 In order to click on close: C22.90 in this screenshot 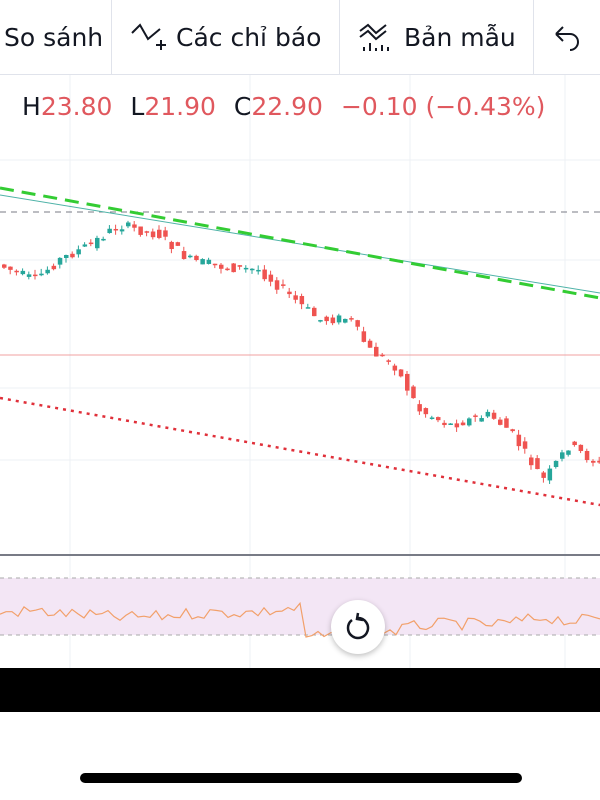, I will do `click(278, 106)`.